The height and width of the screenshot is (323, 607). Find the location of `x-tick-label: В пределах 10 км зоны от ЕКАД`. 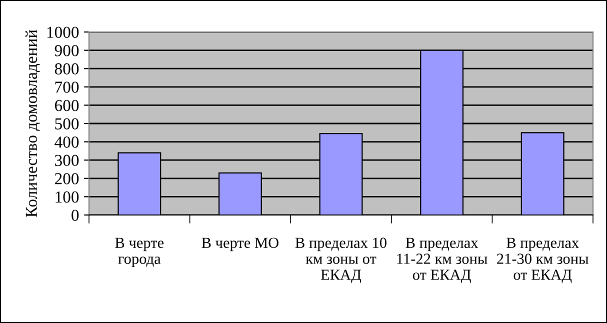

x-tick-label: В пределах 10 км зоны от ЕКАД is located at coordinates (340, 261).